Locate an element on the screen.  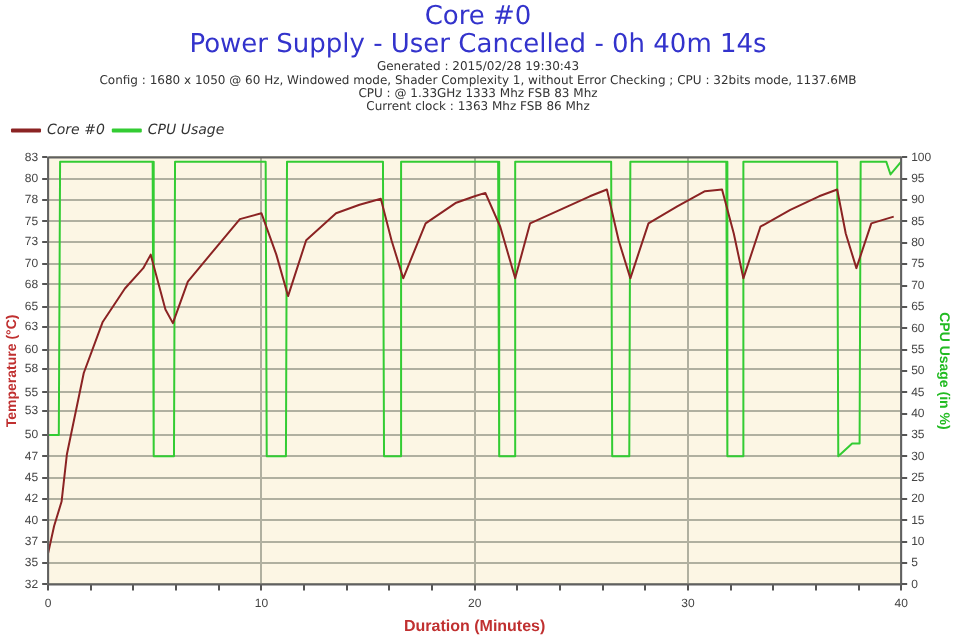
chart-title: Core #0 Power Supply - User Cancelled - 0h 40m 14s is located at coordinates (478, 31).